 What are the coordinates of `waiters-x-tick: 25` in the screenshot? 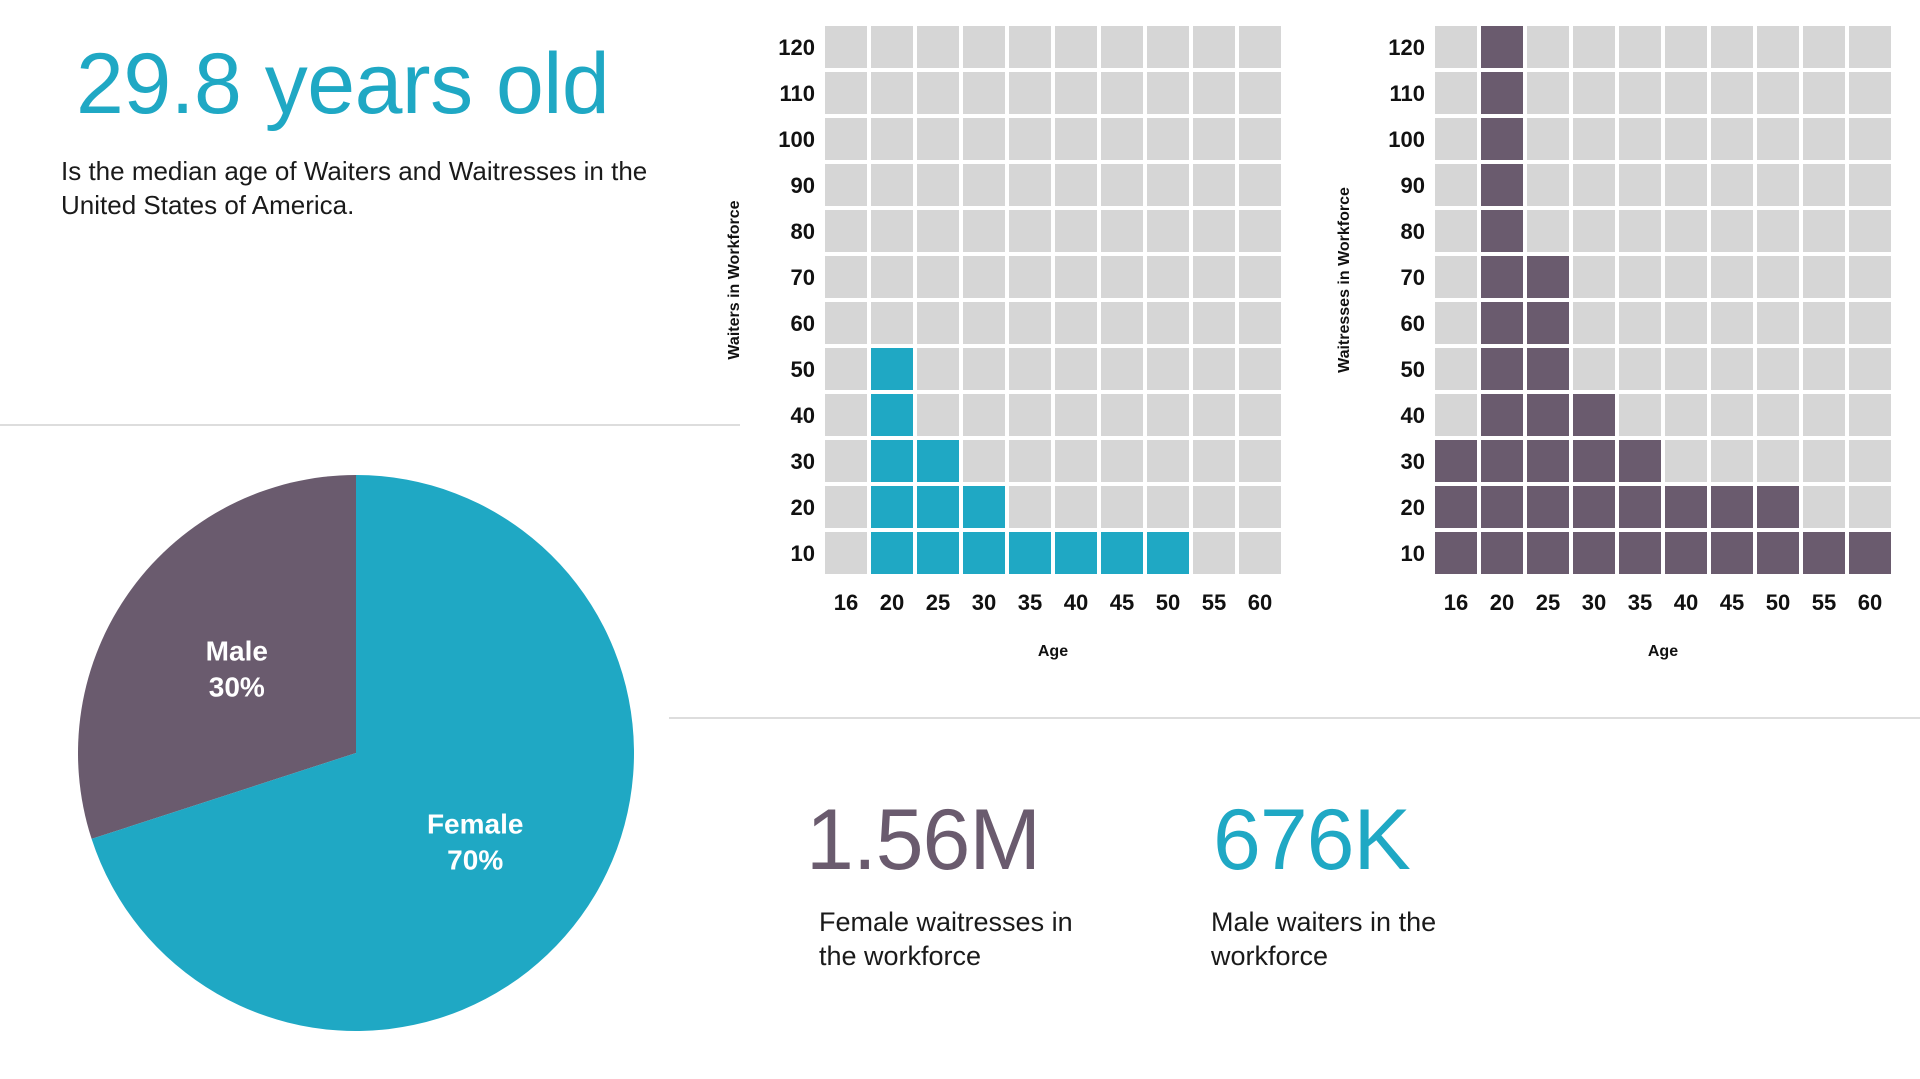 It's located at (938, 602).